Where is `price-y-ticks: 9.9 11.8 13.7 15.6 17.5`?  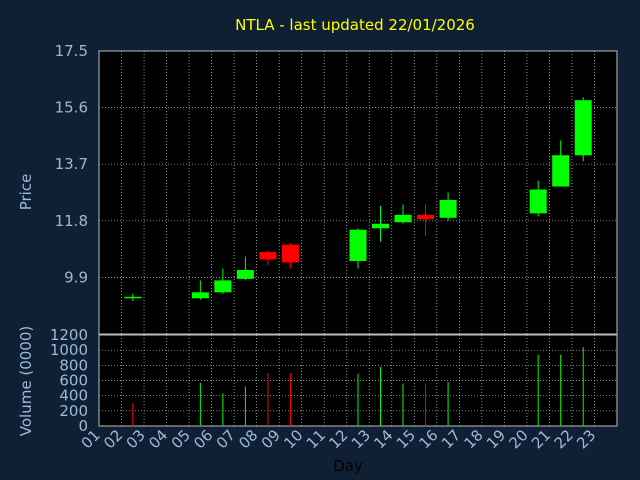
price-y-ticks: 9.9 11.8 13.7 15.6 17.5 is located at coordinates (71, 164).